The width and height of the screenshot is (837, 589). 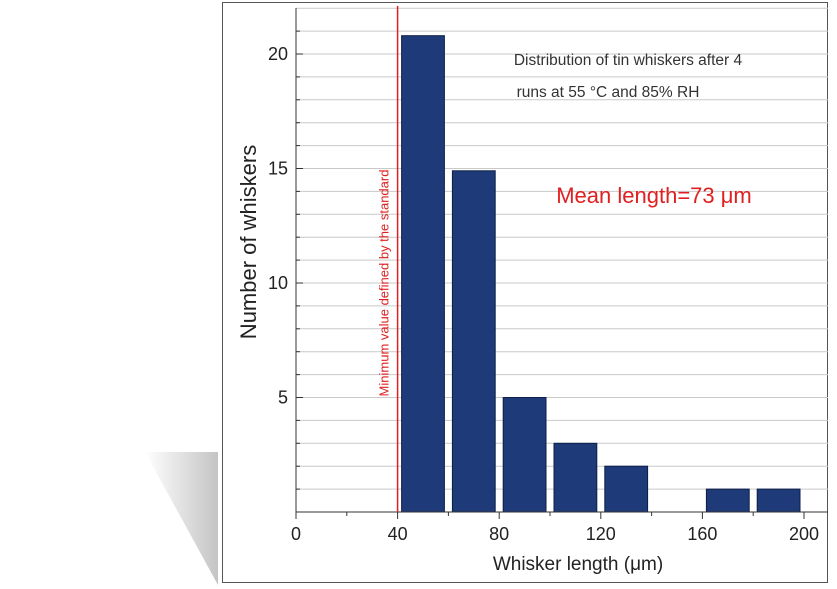 I want to click on x-tick-labels: 0 40 80 120 160 200, so click(x=555, y=534).